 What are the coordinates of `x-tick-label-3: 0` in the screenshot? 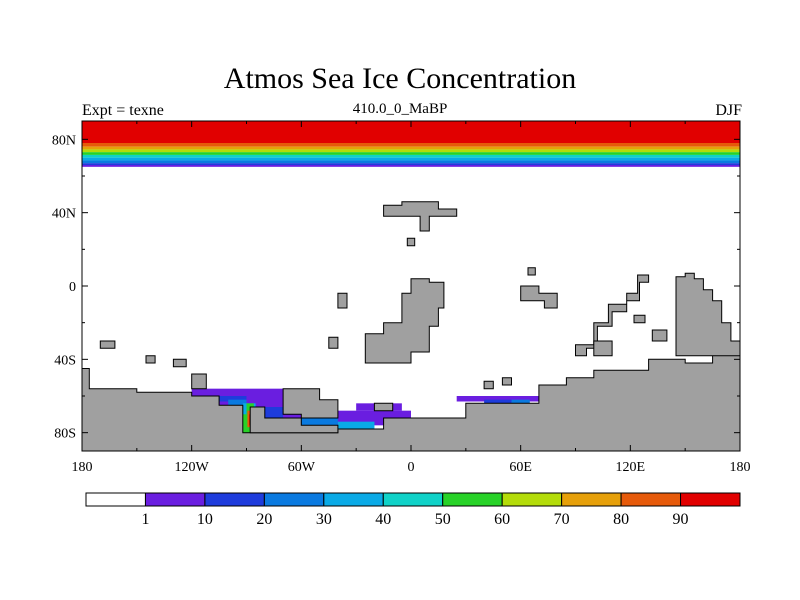 It's located at (411, 467).